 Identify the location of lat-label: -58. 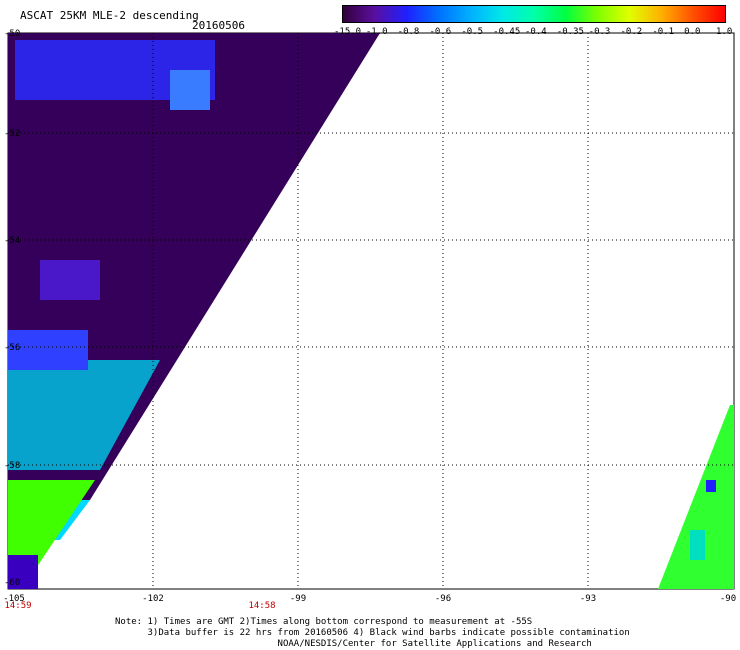
(12, 466).